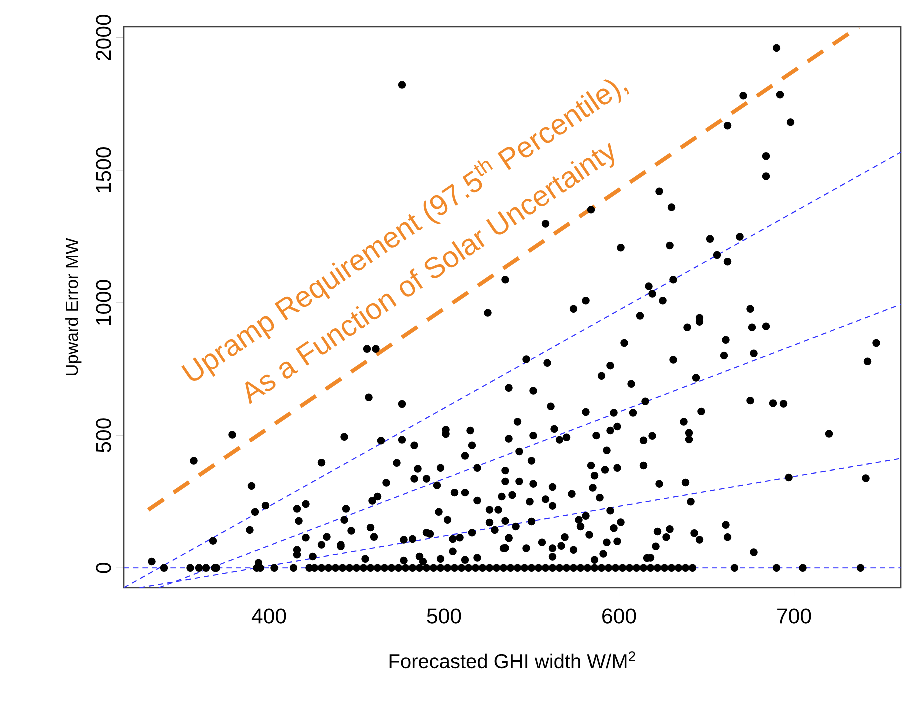 This screenshot has width=902, height=717. What do you see at coordinates (104, 435) in the screenshot?
I see `y-tick-label: 500` at bounding box center [104, 435].